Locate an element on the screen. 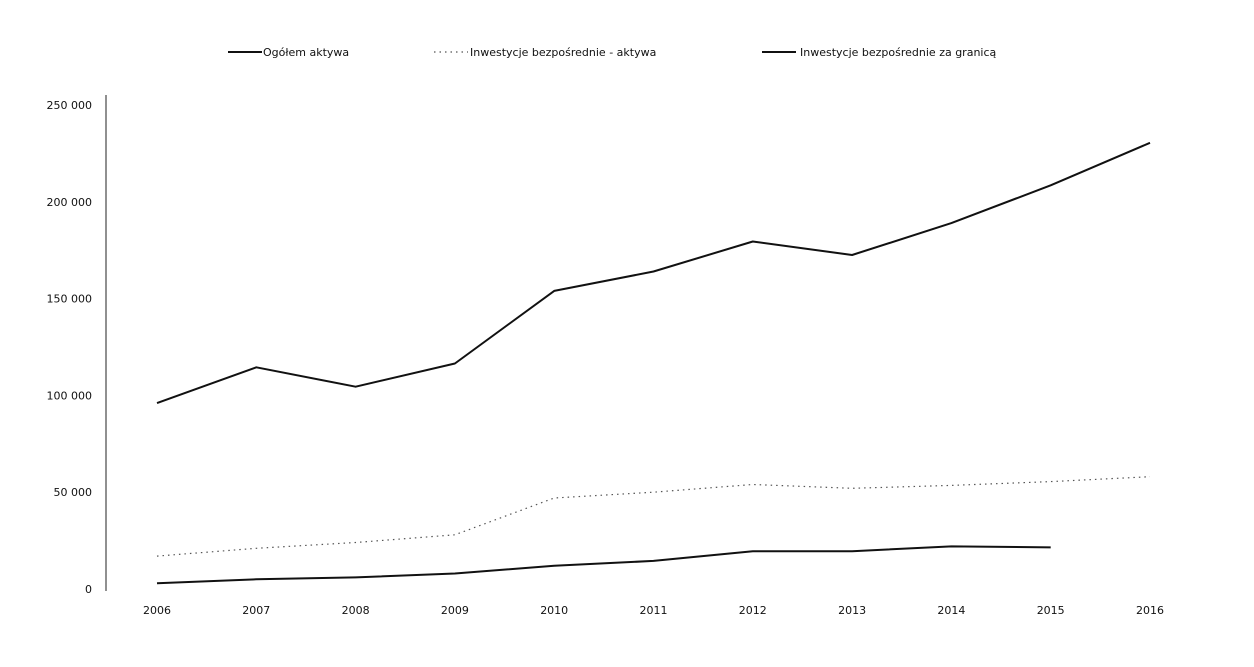 Image resolution: width=1254 pixels, height=667 pixels. x-tick-label: 2013 is located at coordinates (852, 610).